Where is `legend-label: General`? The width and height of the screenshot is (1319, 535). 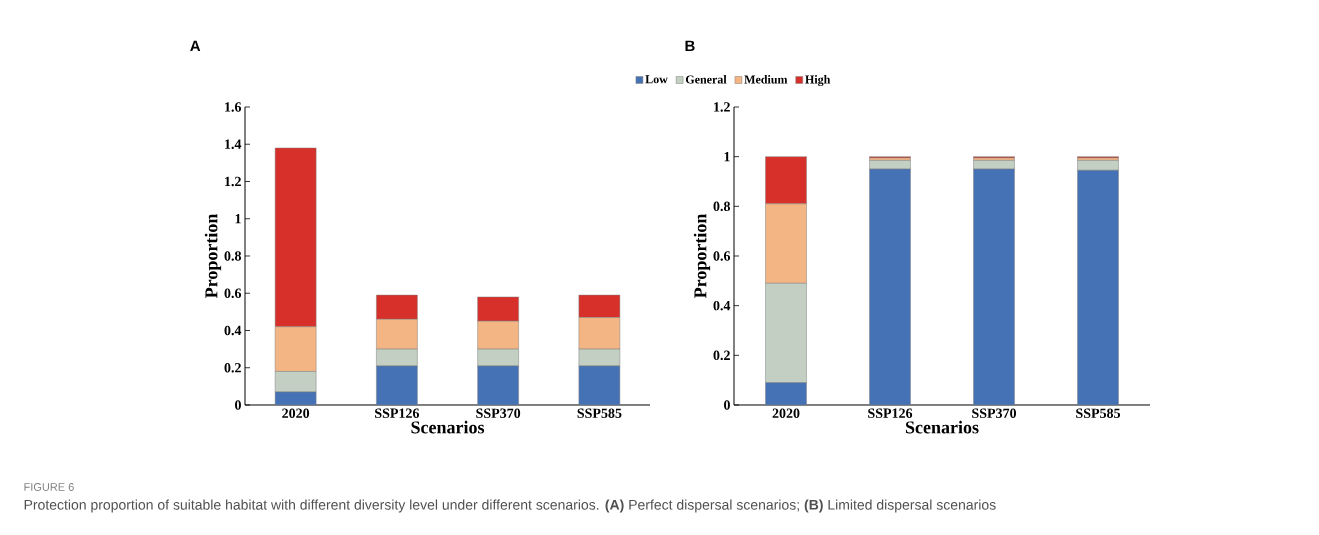 legend-label: General is located at coordinates (706, 79).